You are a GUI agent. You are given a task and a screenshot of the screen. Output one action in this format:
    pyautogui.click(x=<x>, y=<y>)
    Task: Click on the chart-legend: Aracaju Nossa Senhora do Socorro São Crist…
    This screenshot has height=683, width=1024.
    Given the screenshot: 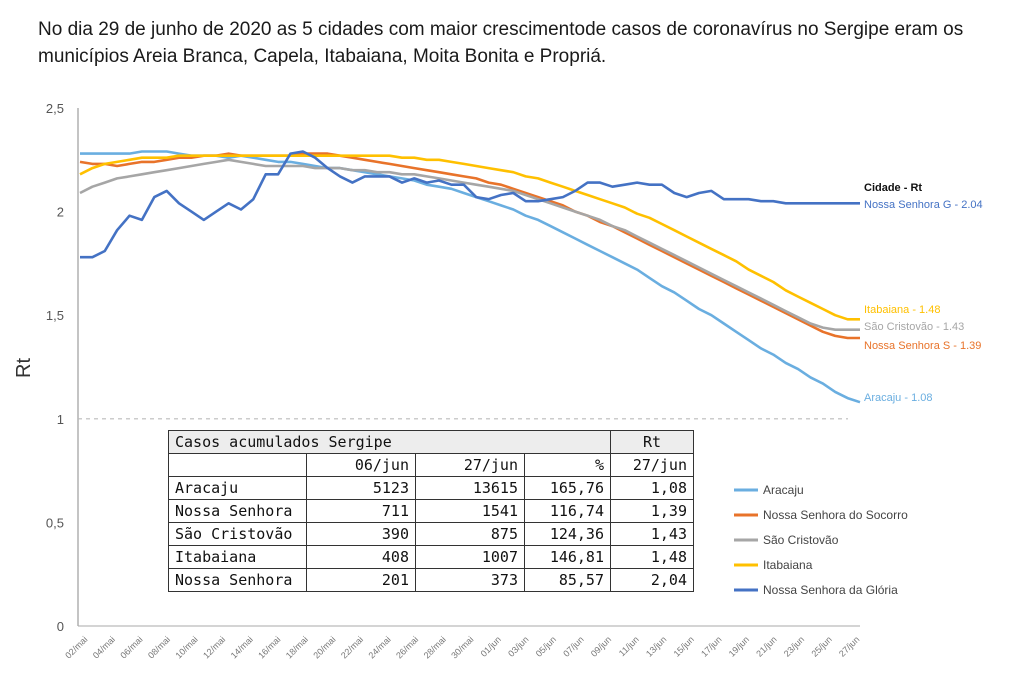 What is the action you would take?
    pyautogui.click(x=821, y=540)
    